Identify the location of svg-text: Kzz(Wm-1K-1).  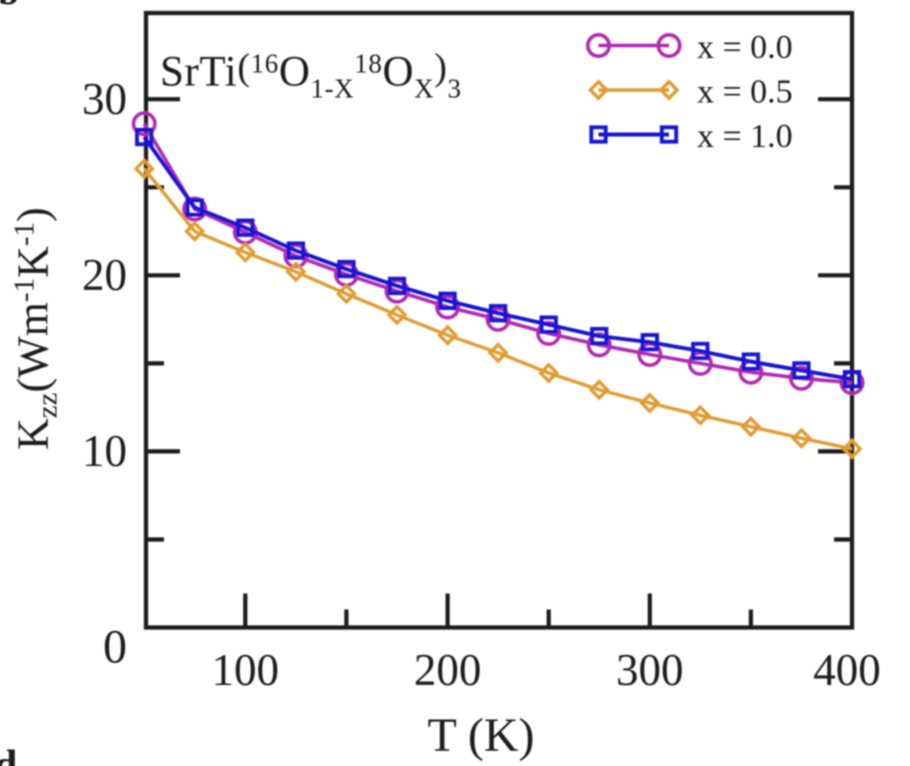
(36, 328).